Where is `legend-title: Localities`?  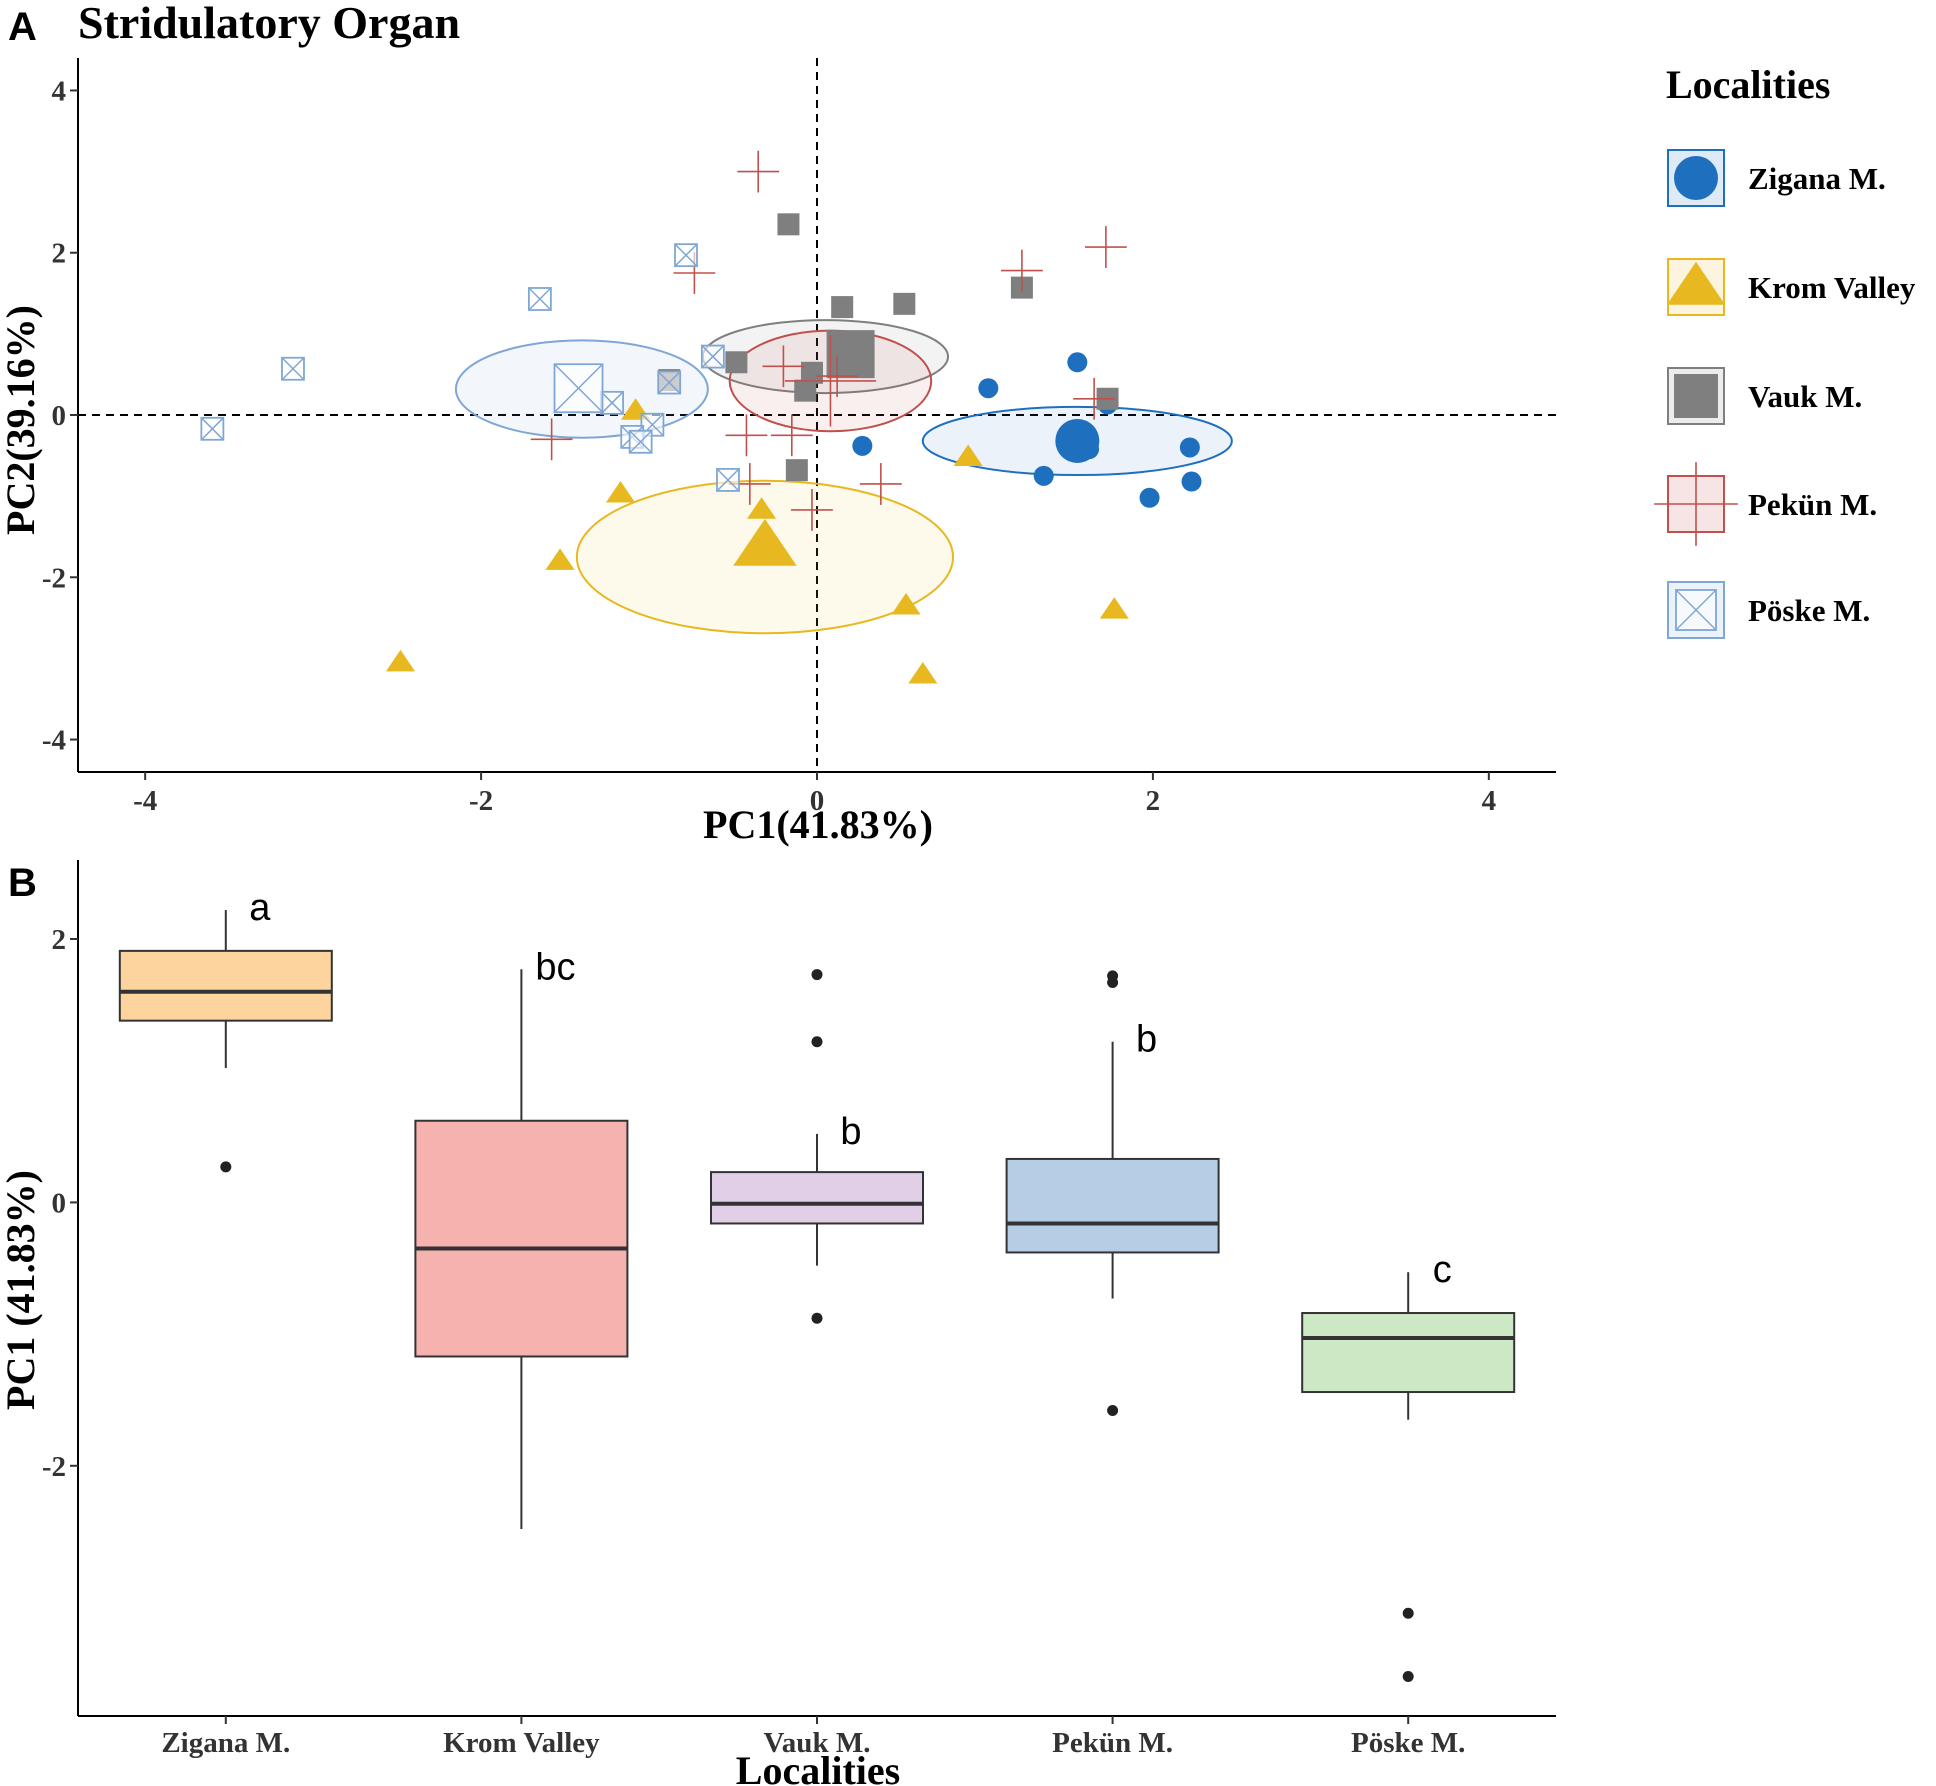
legend-title: Localities is located at coordinates (1748, 84).